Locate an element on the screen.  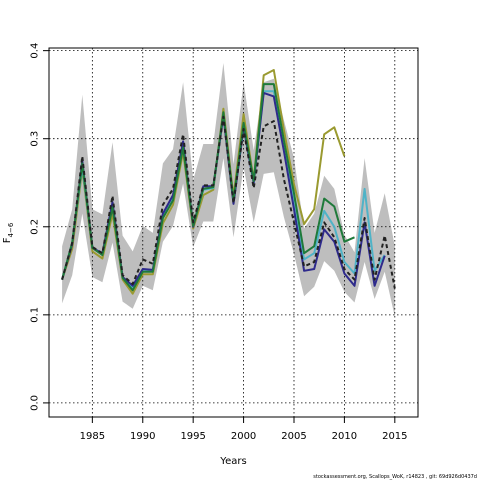
x-tick-label: 1995 is located at coordinates (192, 436).